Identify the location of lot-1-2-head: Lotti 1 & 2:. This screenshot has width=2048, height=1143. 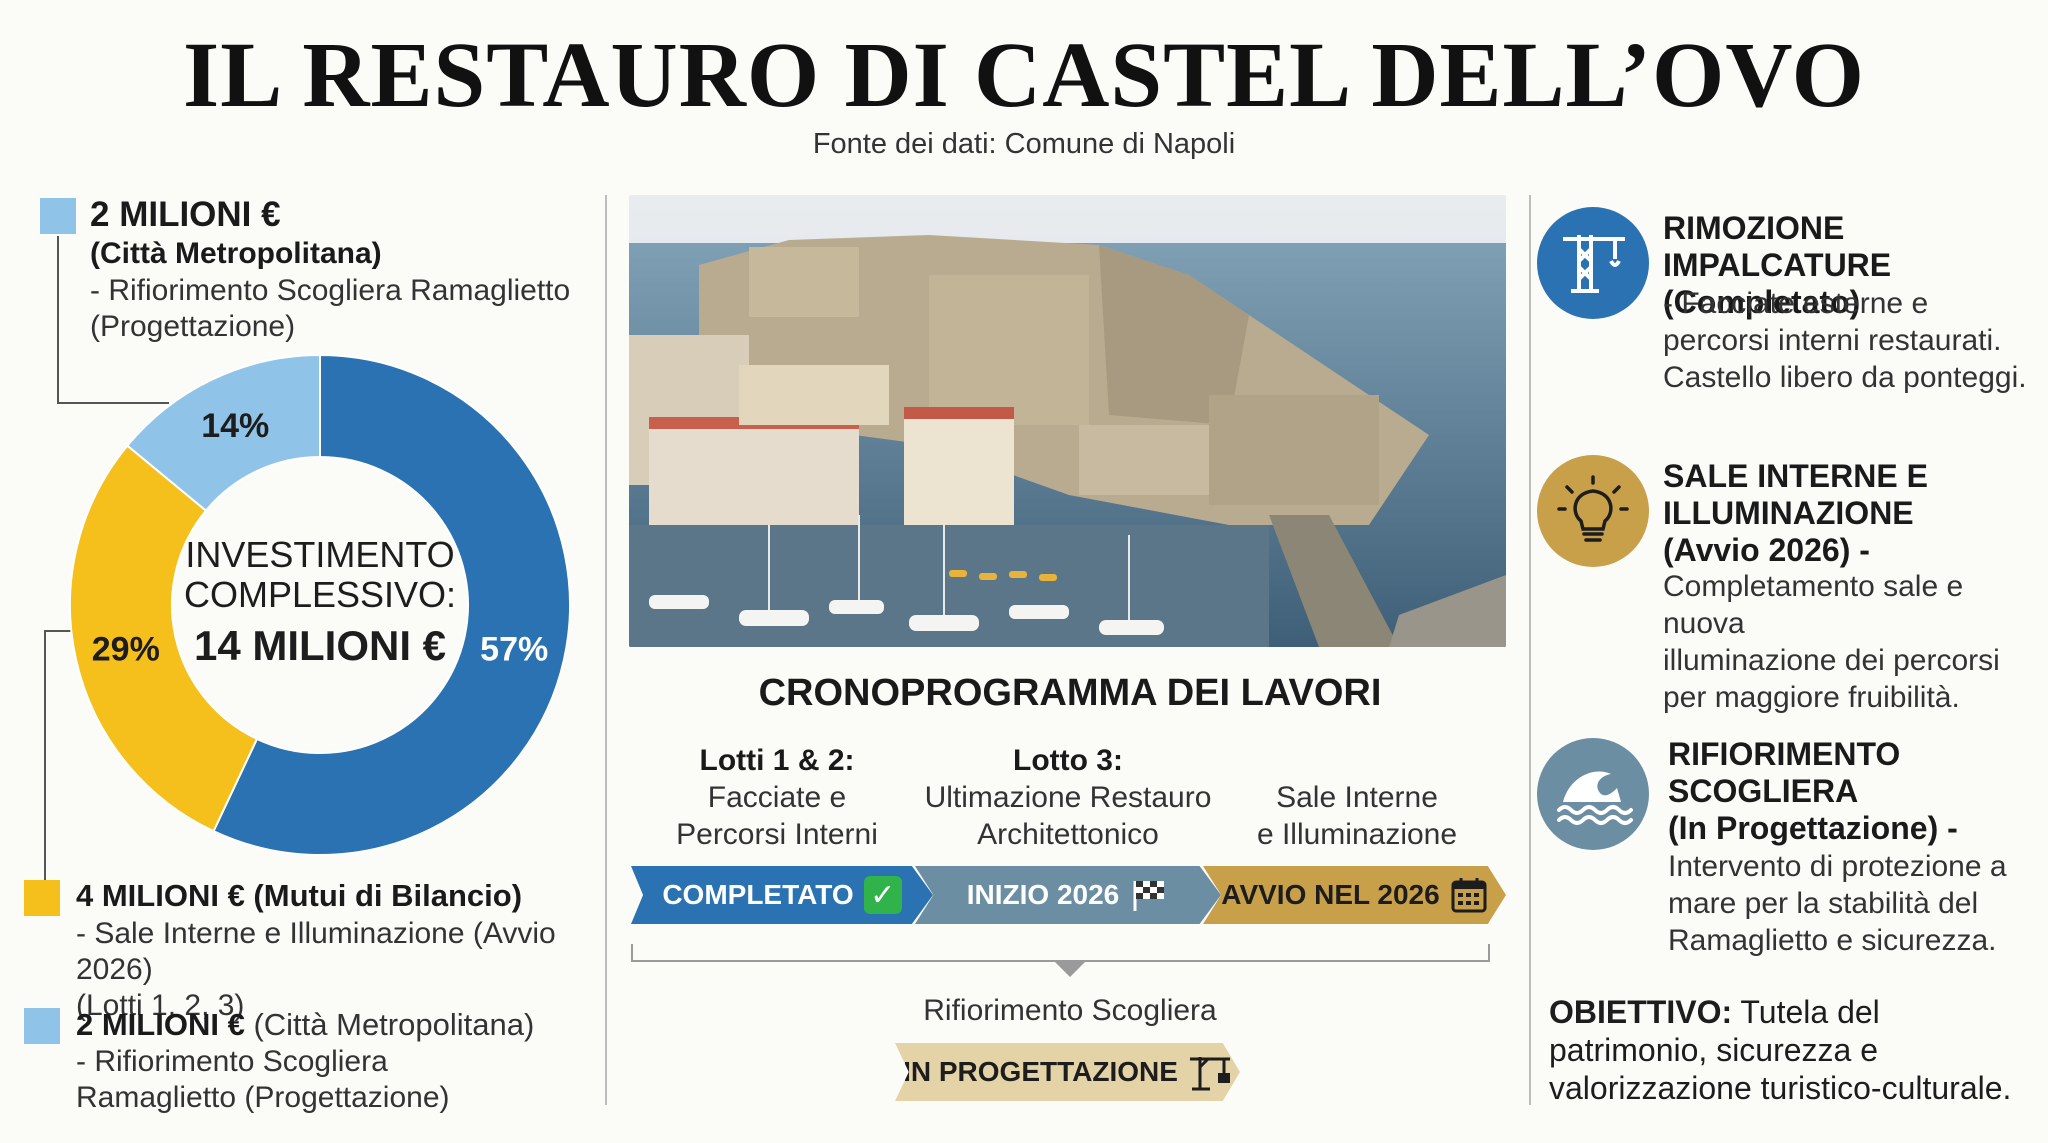
(777, 760).